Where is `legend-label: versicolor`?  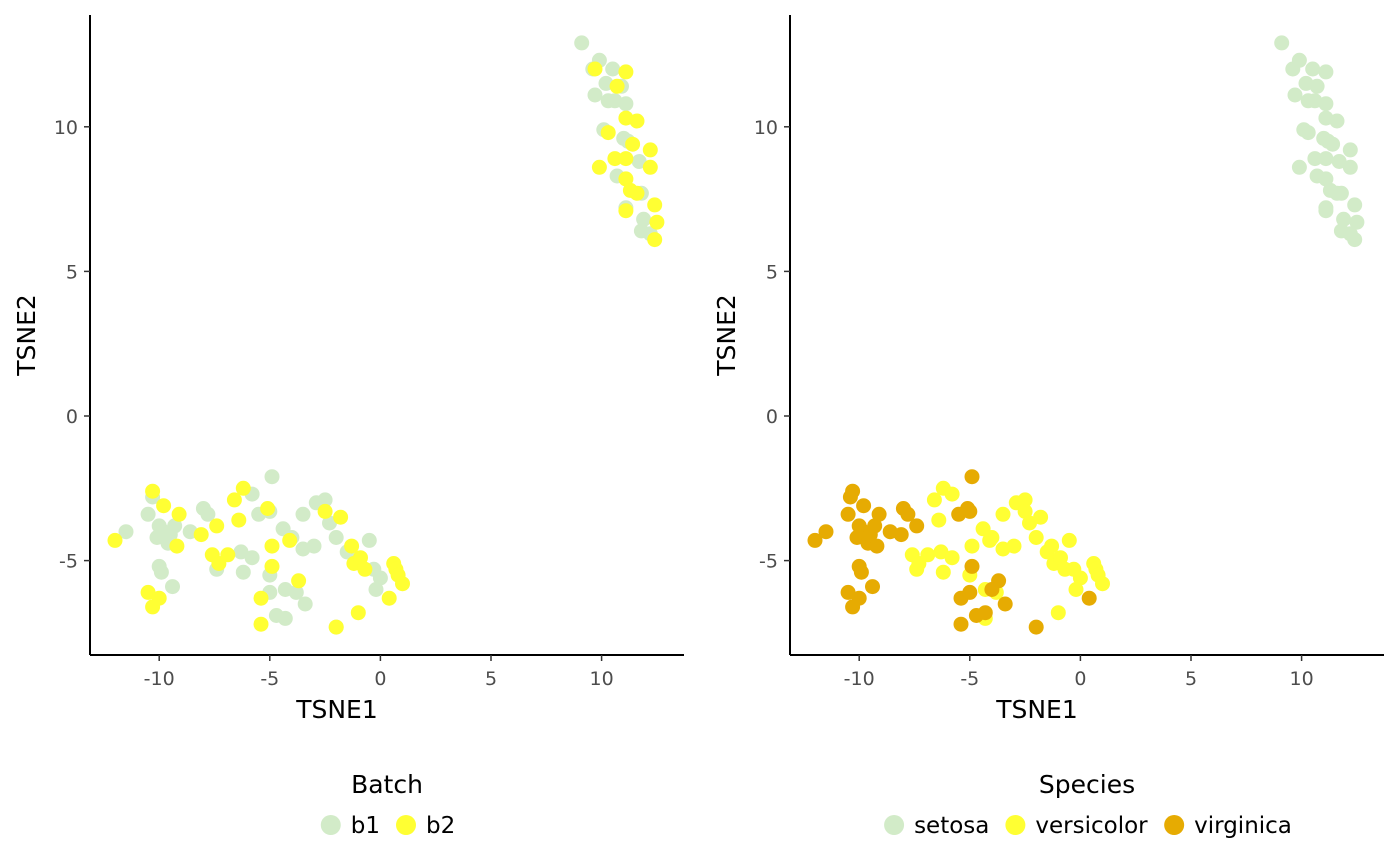
legend-label: versicolor is located at coordinates (1091, 826).